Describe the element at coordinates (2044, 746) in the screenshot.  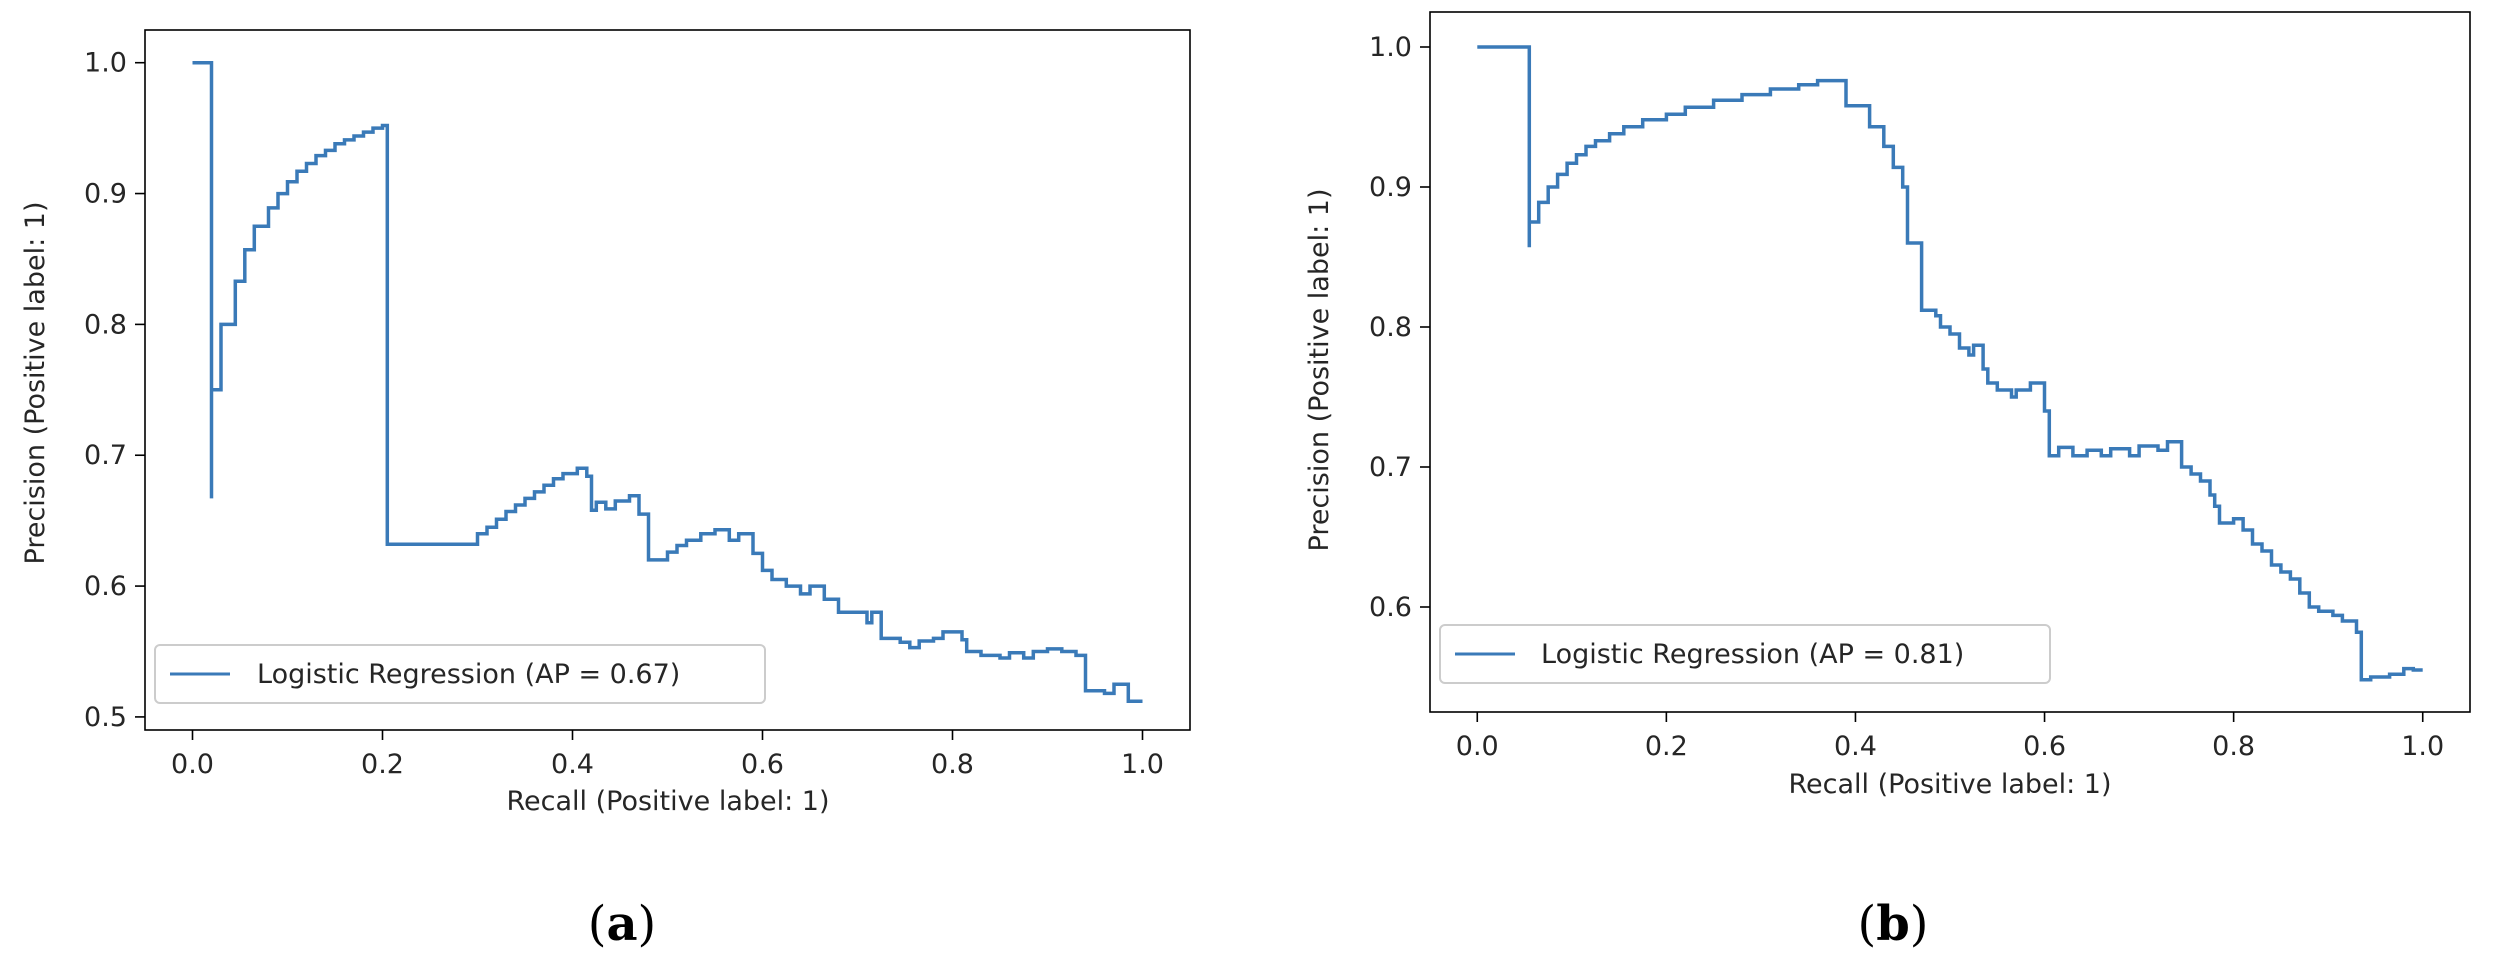
I see `panel-b-xtick-label: 0.6` at that location.